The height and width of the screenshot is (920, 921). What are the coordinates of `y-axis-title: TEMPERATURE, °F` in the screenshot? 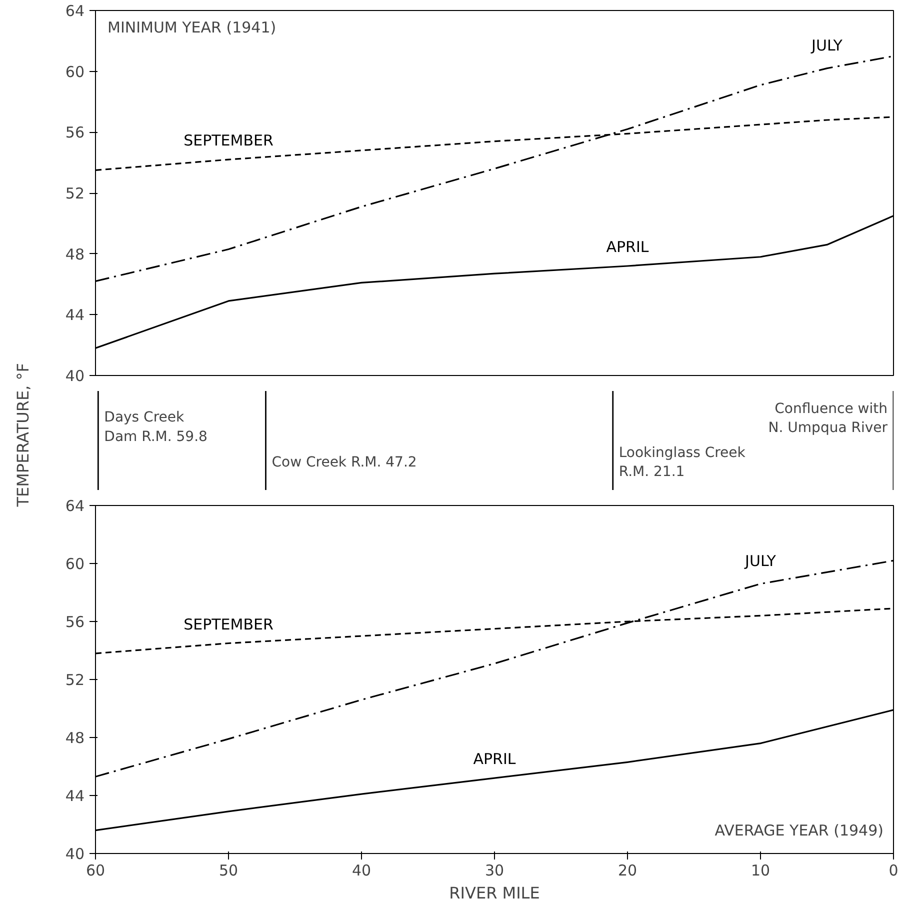 It's located at (23, 435).